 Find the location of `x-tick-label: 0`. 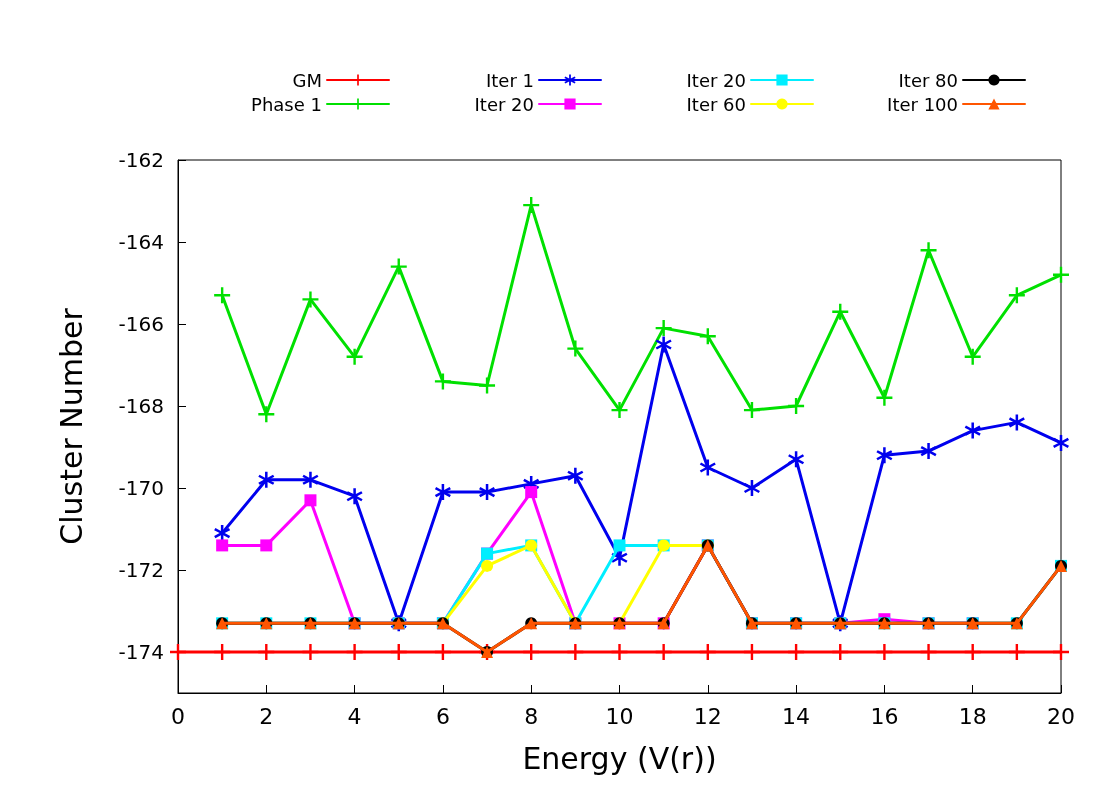

x-tick-label: 0 is located at coordinates (178, 716).